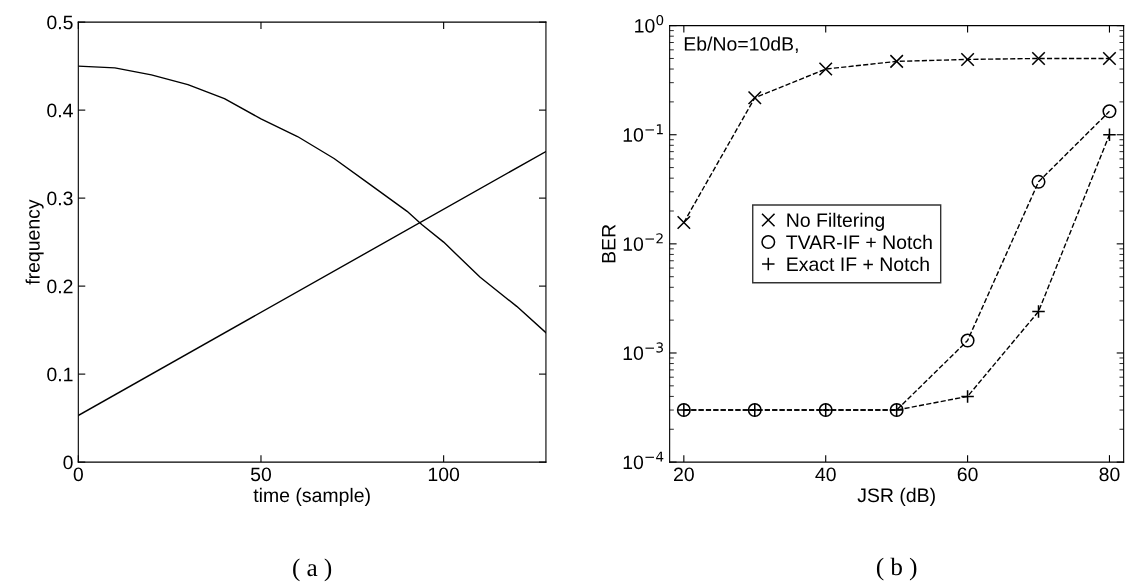 This screenshot has height=582, width=1135. Describe the element at coordinates (1109, 474) in the screenshot. I see `x-tick-label: 80` at that location.